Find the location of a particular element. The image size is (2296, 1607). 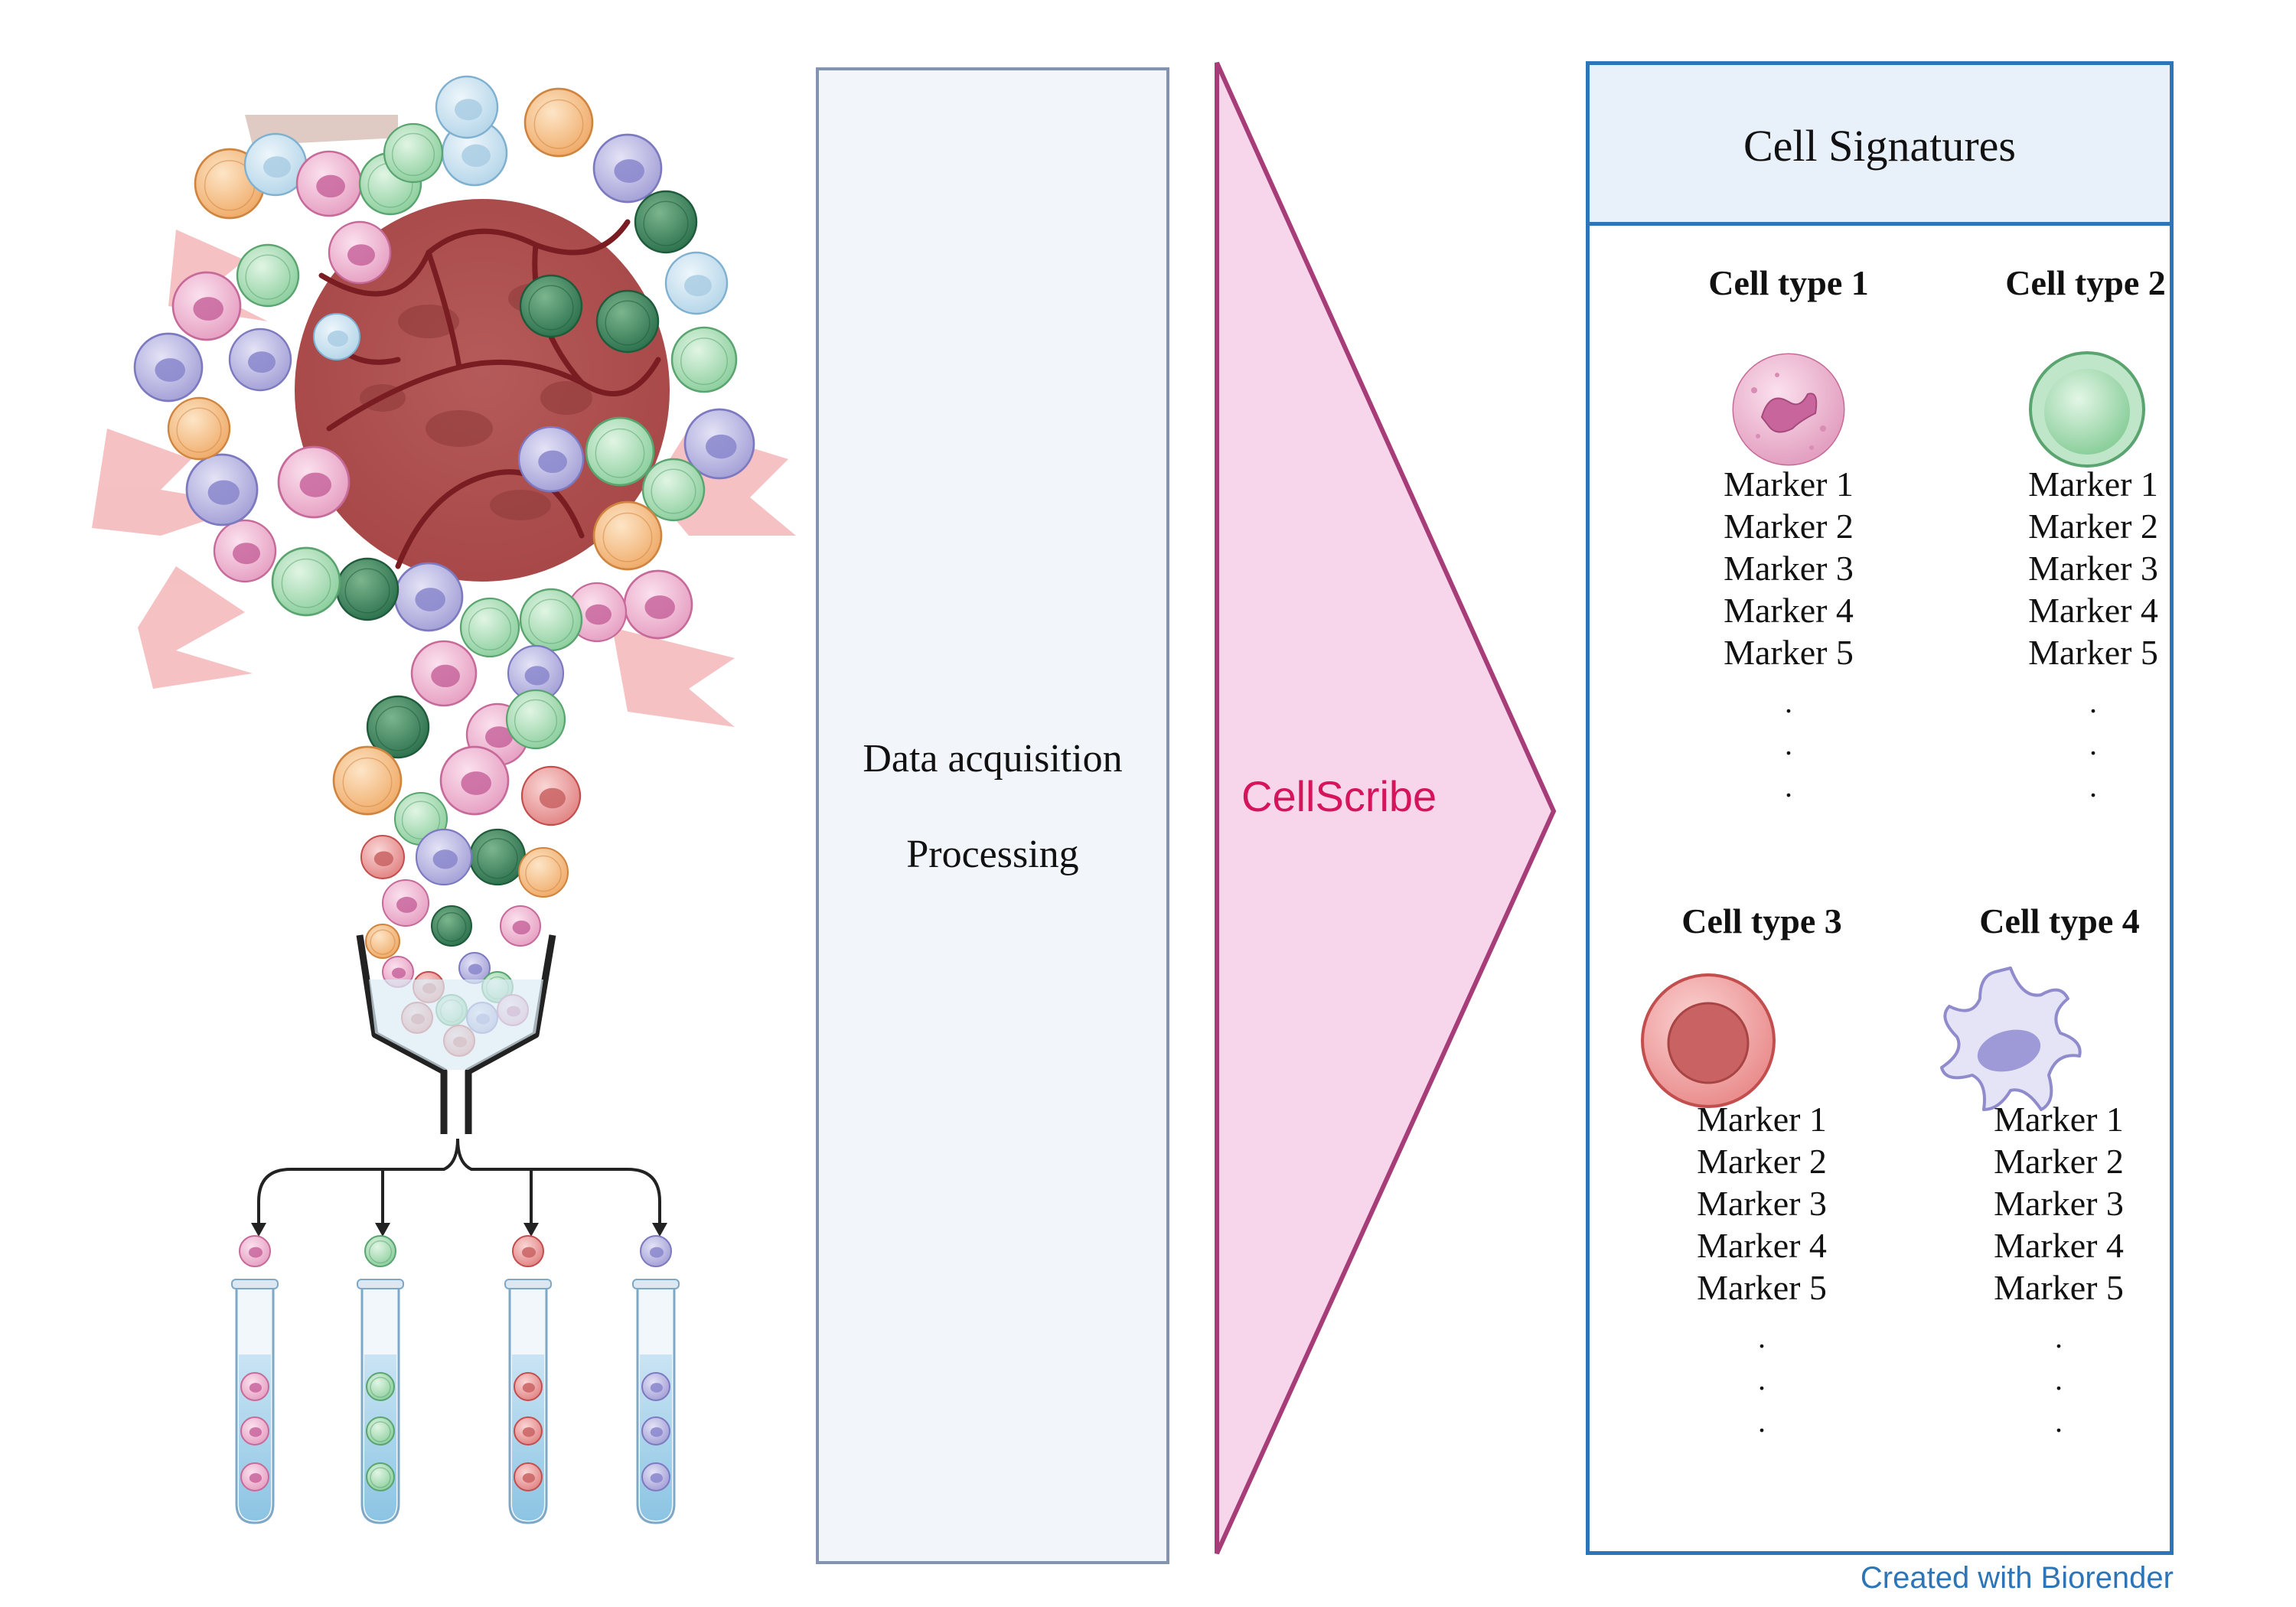

cell-type-2-title: Cell type 2 is located at coordinates (2085, 282).